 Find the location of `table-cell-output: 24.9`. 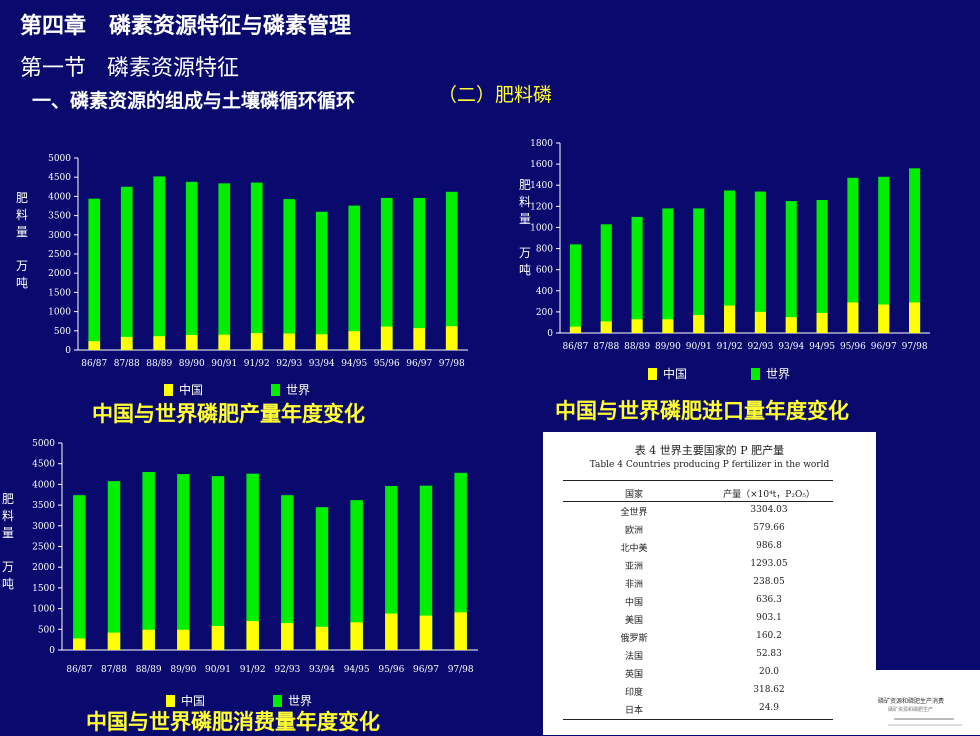

table-cell-output: 24.9 is located at coordinates (769, 708).